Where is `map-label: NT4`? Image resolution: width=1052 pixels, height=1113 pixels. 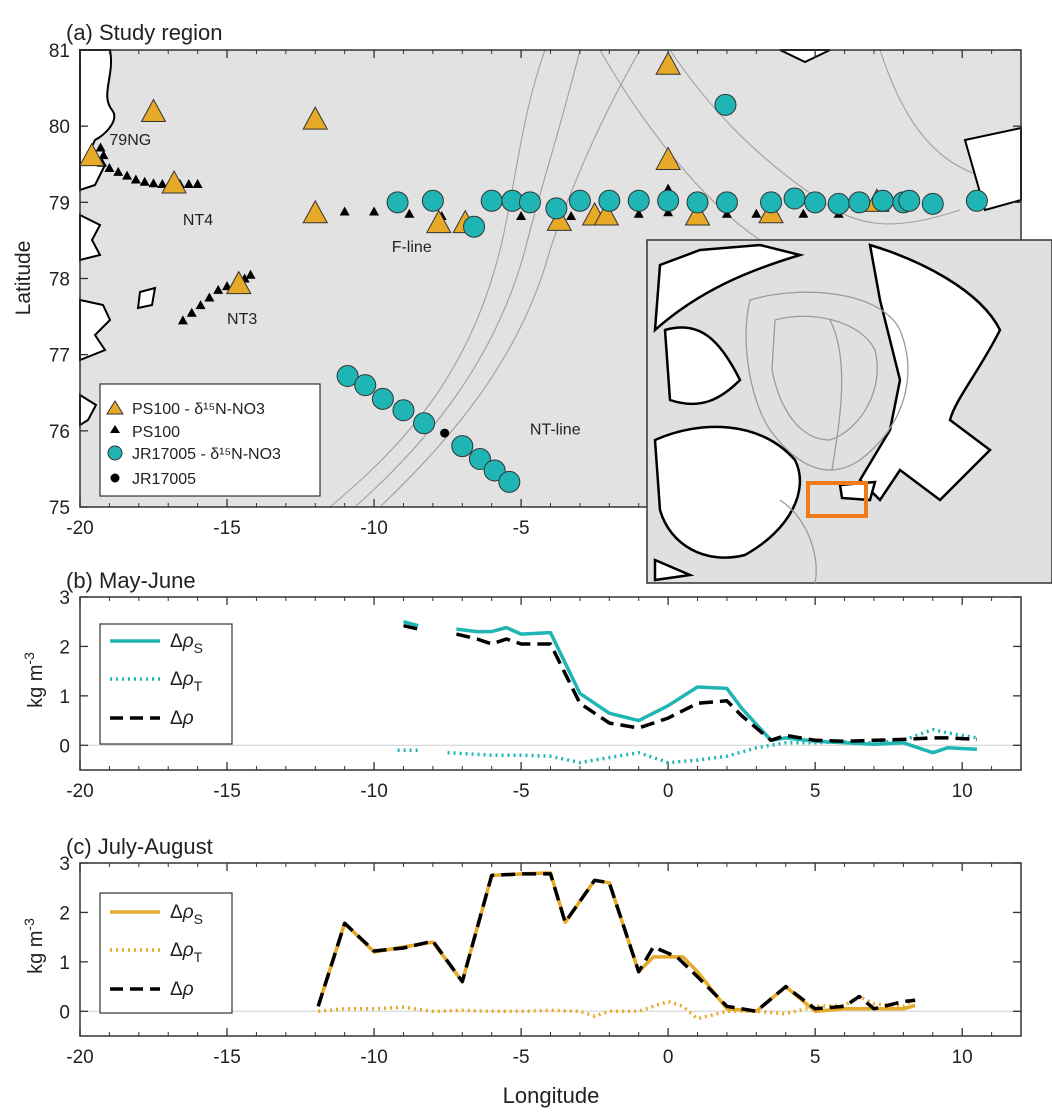
map-label: NT4 is located at coordinates (198, 220).